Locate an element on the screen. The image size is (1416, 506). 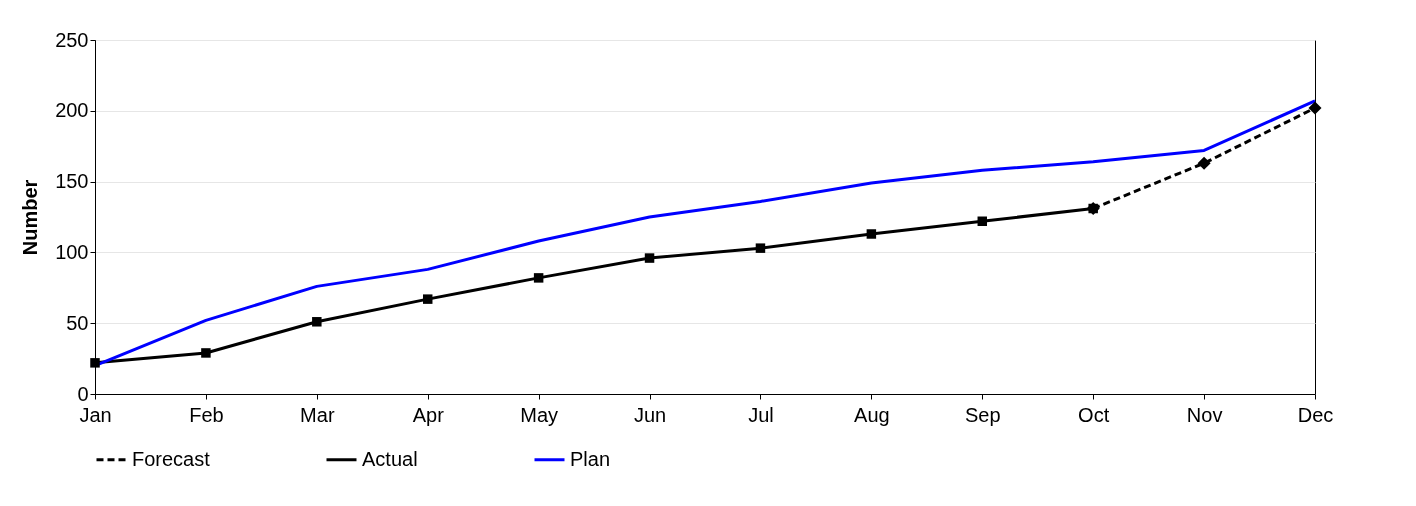
x-tick-label: Sep is located at coordinates (982, 414).